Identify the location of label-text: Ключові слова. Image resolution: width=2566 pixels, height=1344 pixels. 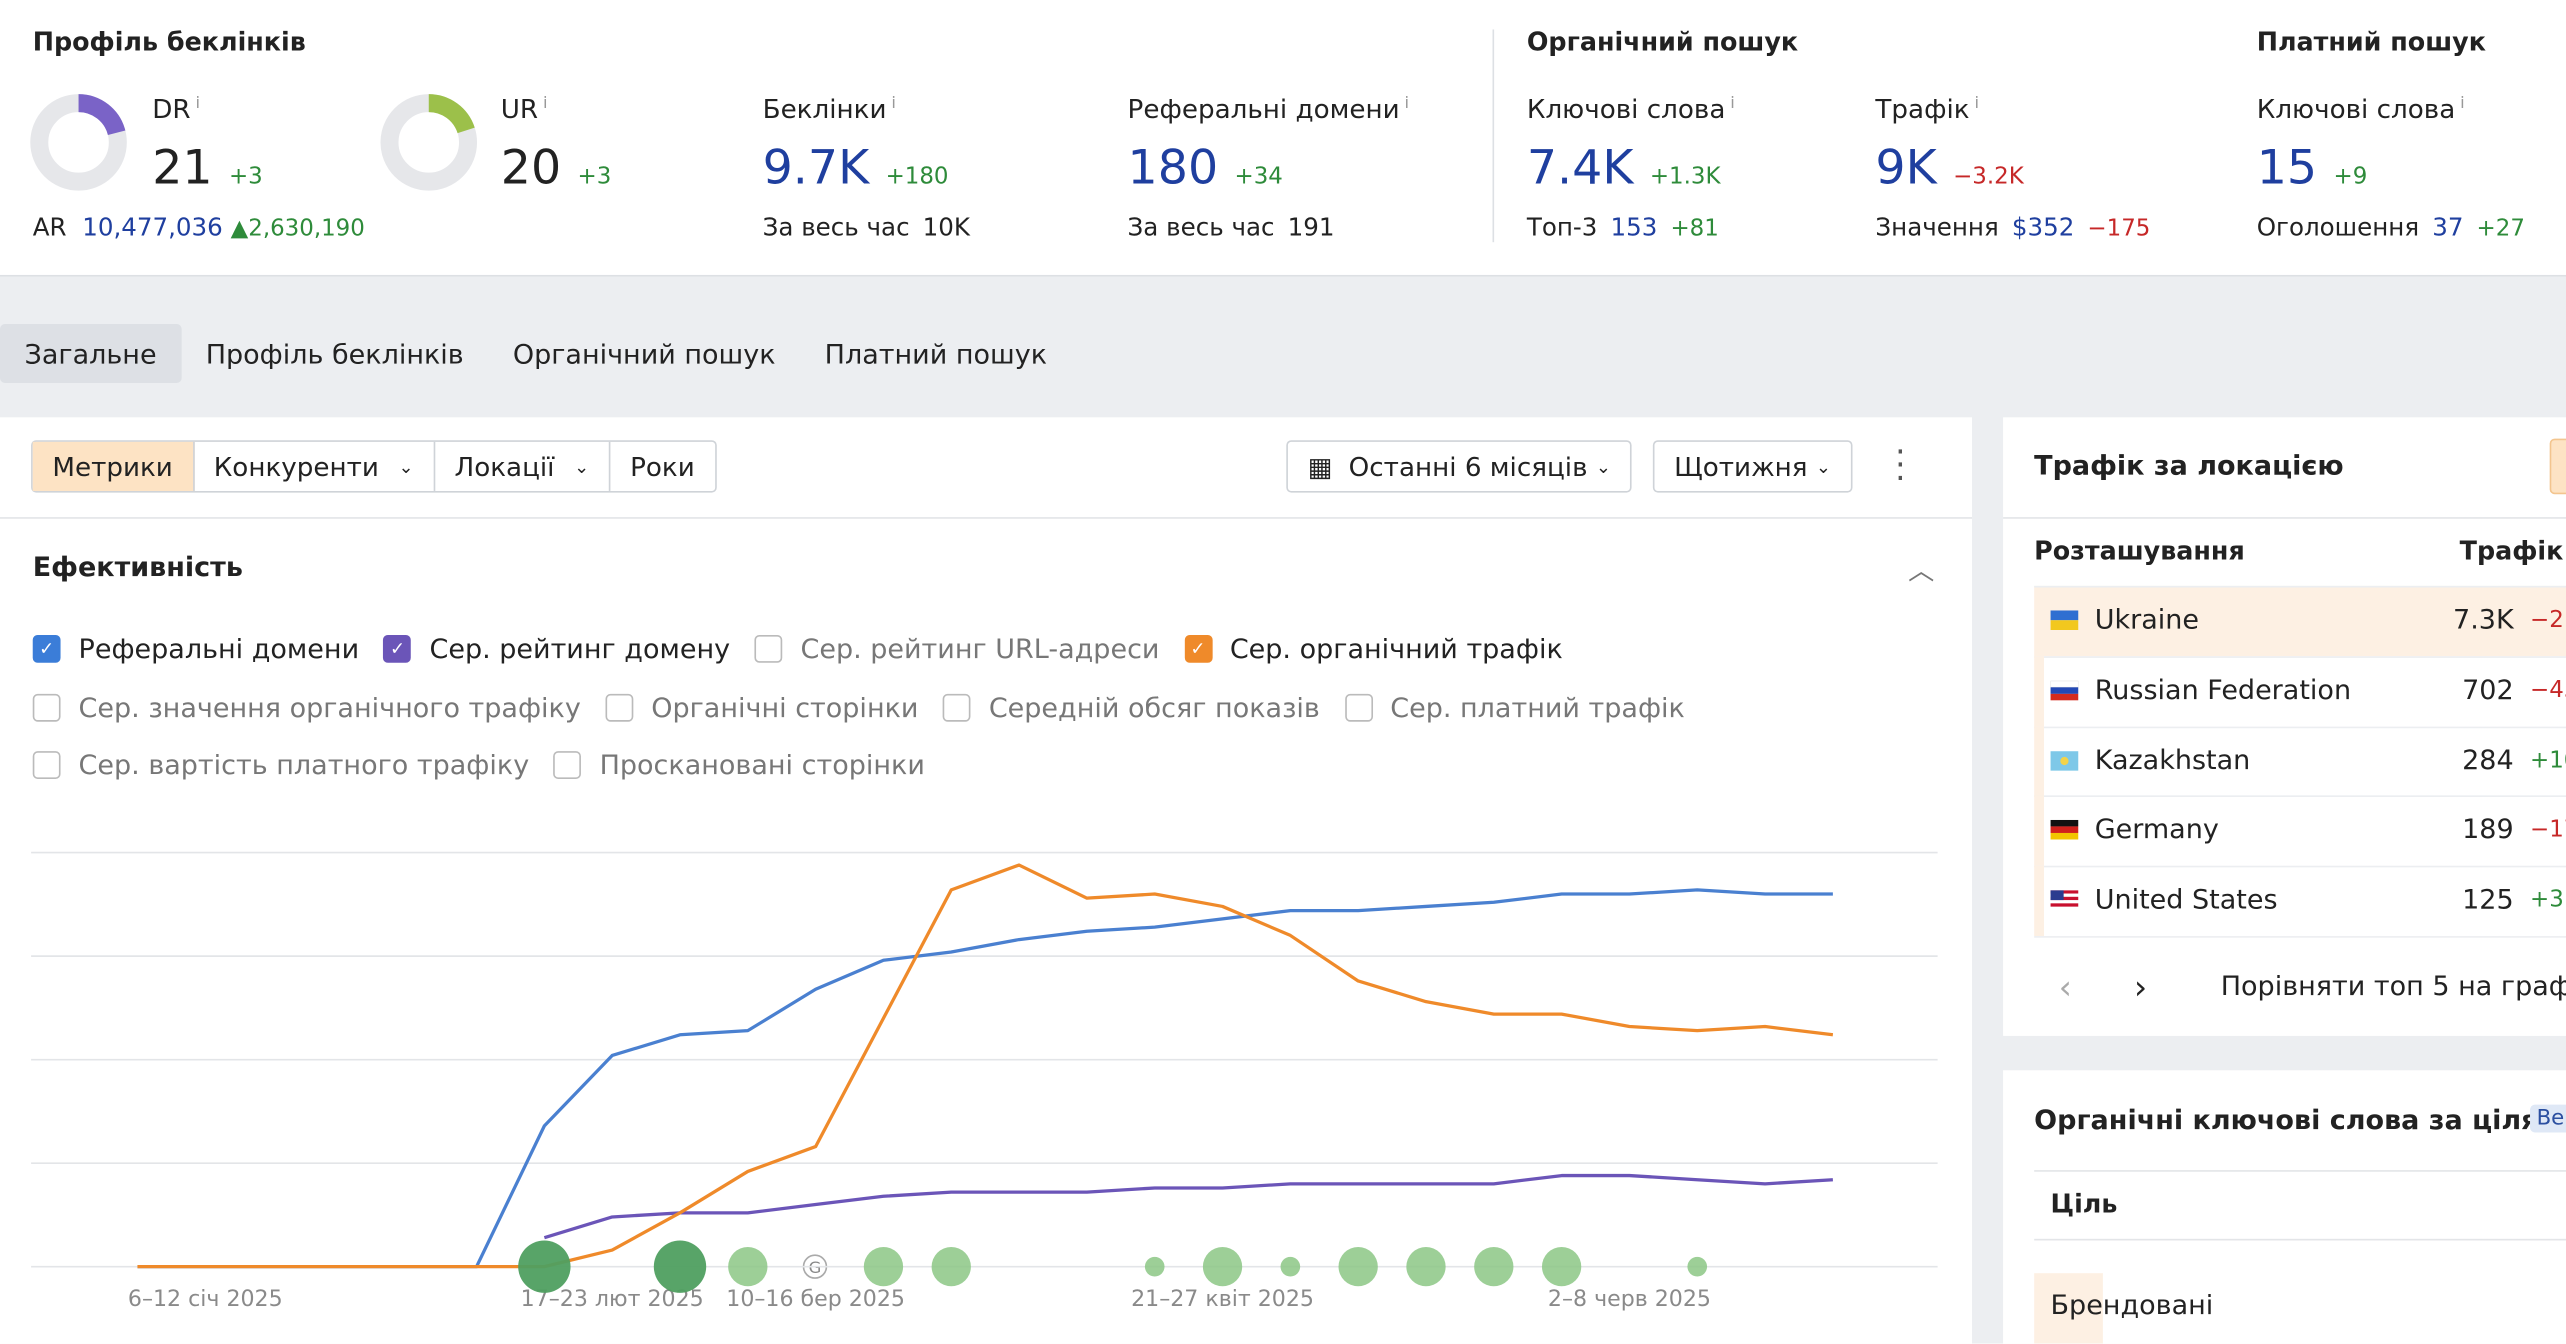
(2356, 109).